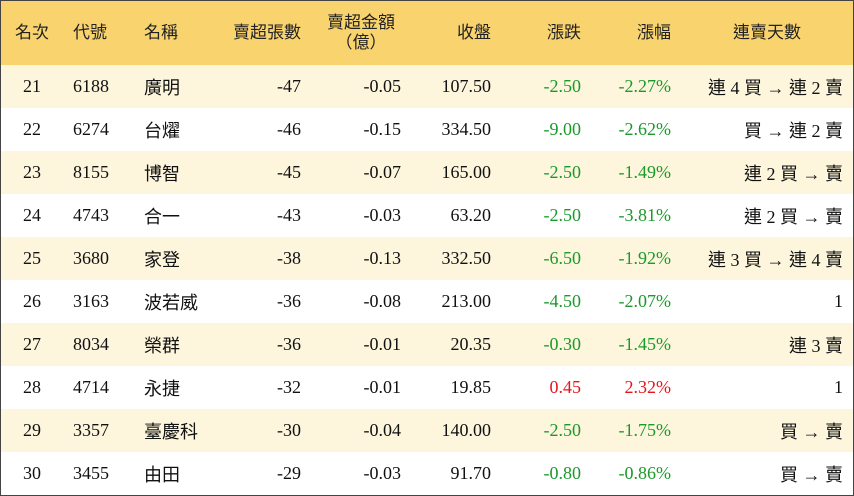 The image size is (854, 496). I want to click on column-header: 收盤, so click(456, 33).